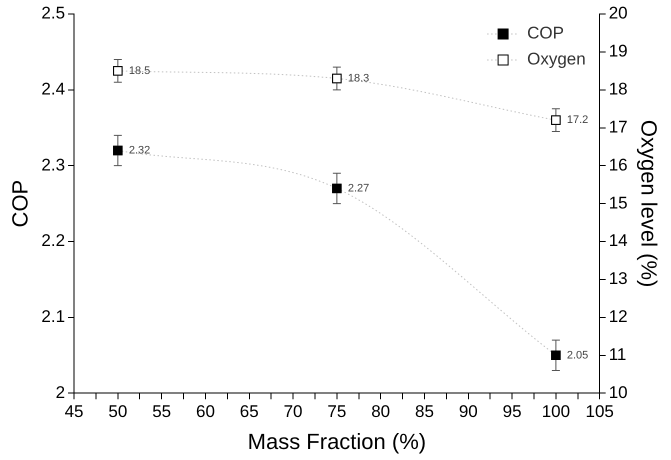 Image resolution: width=671 pixels, height=460 pixels. I want to click on x-tick-label: 60, so click(205, 412).